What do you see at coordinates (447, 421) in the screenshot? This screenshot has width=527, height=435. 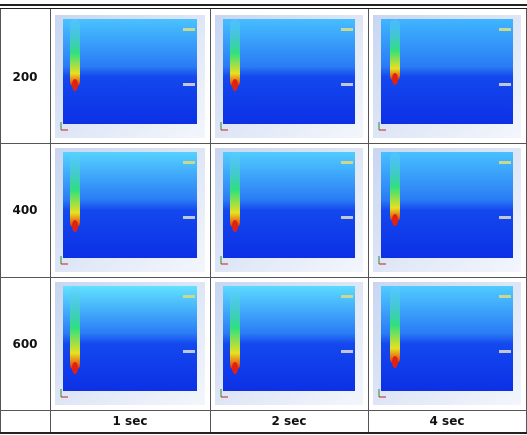 I see `column-header: 4 sec` at bounding box center [447, 421].